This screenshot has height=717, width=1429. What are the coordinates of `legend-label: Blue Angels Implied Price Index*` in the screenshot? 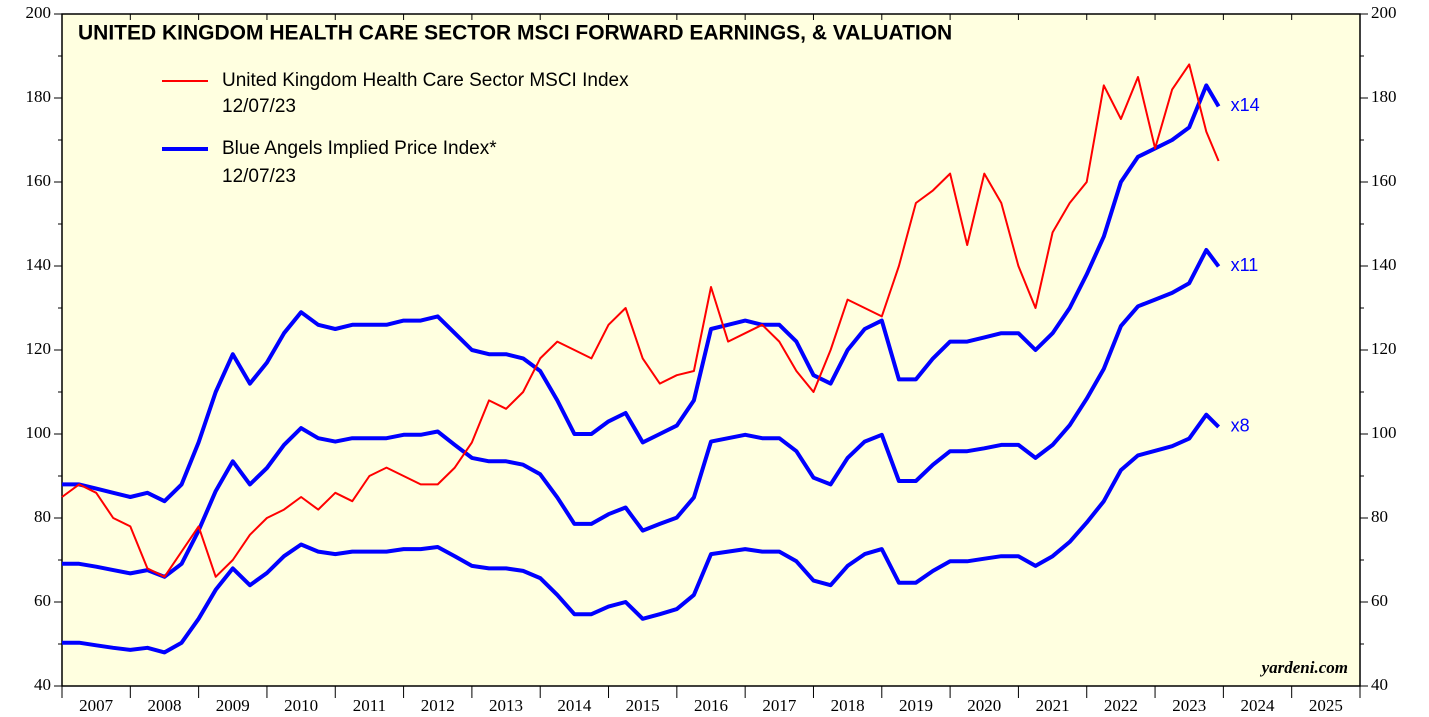 It's located at (359, 148).